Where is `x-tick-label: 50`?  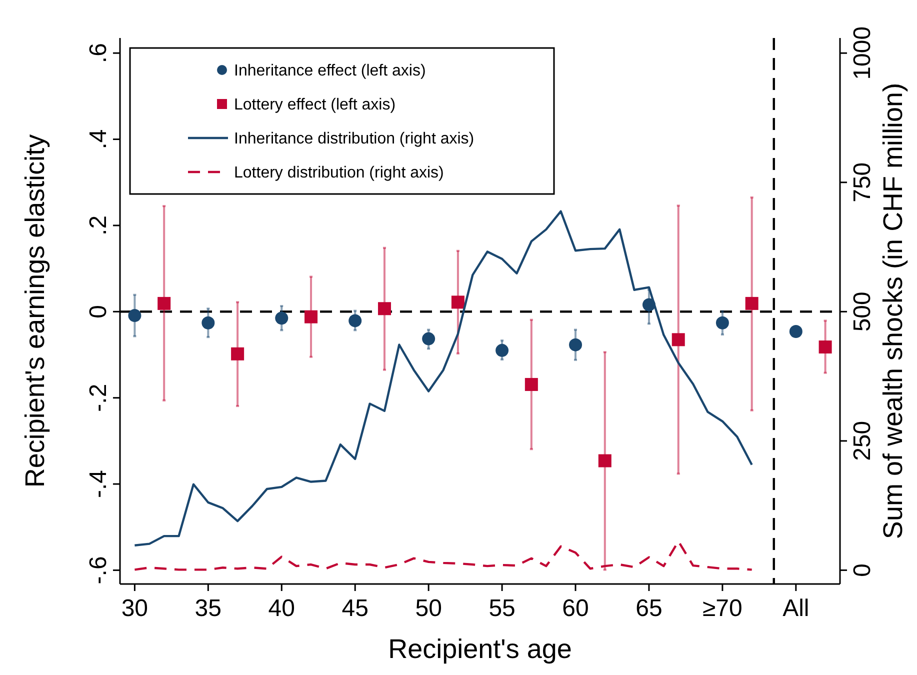
x-tick-label: 50 is located at coordinates (428, 608).